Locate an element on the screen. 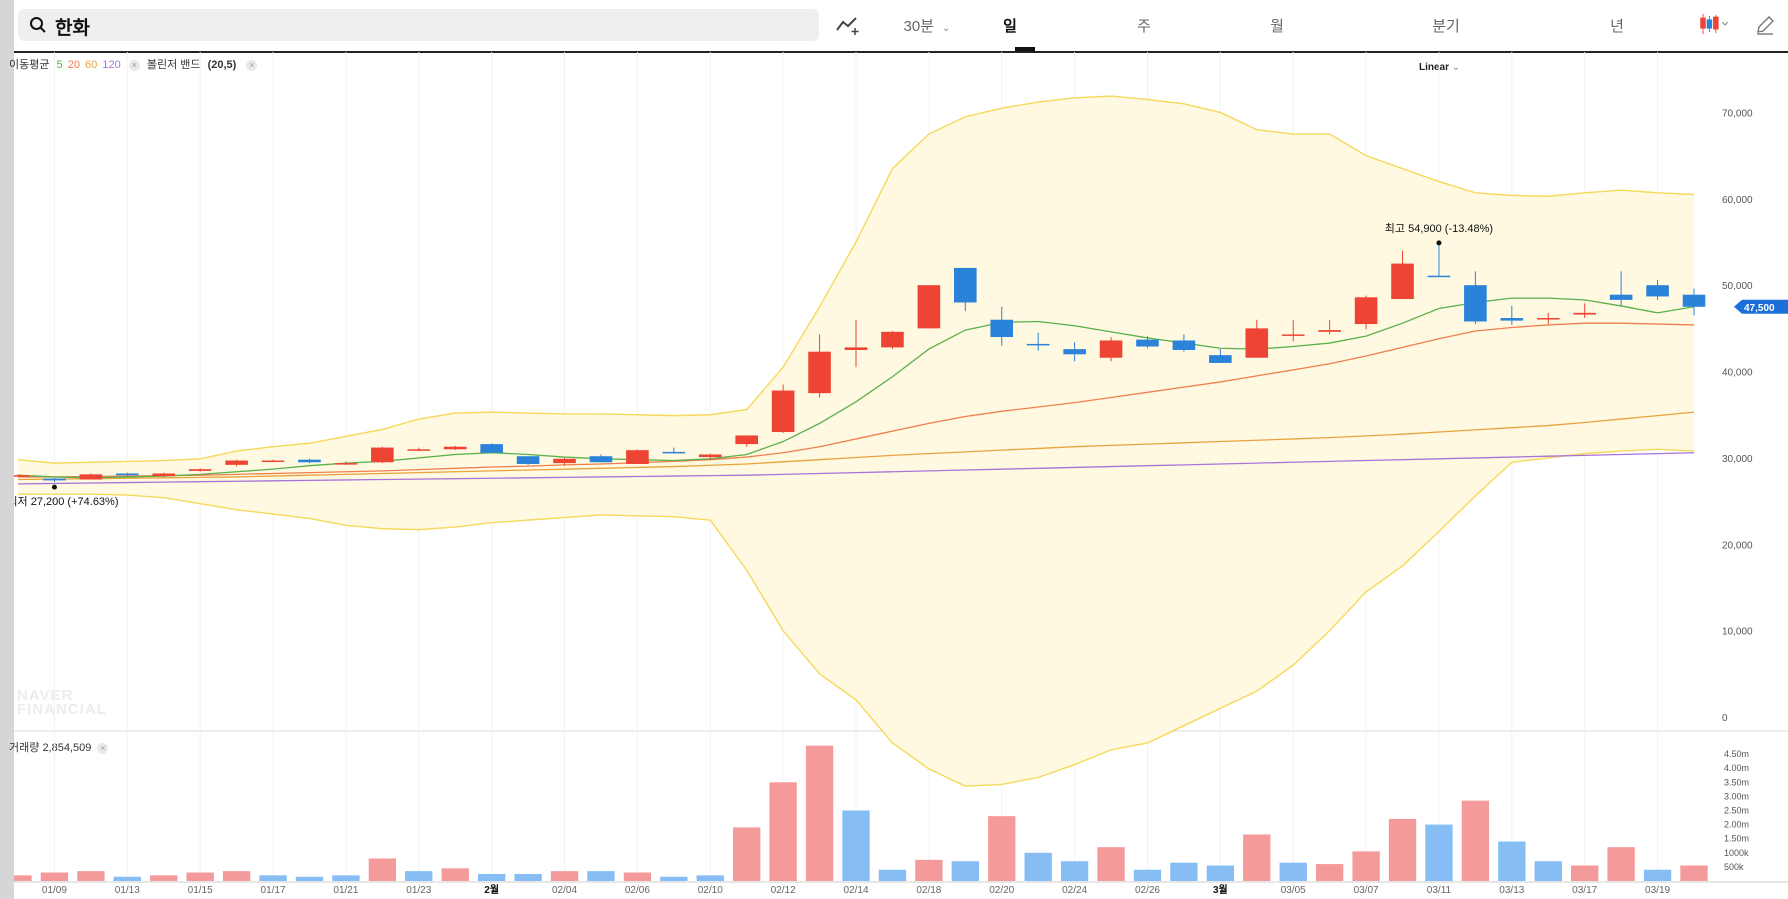 The width and height of the screenshot is (1788, 899). current-price-tag is located at coordinates (1761, 306).